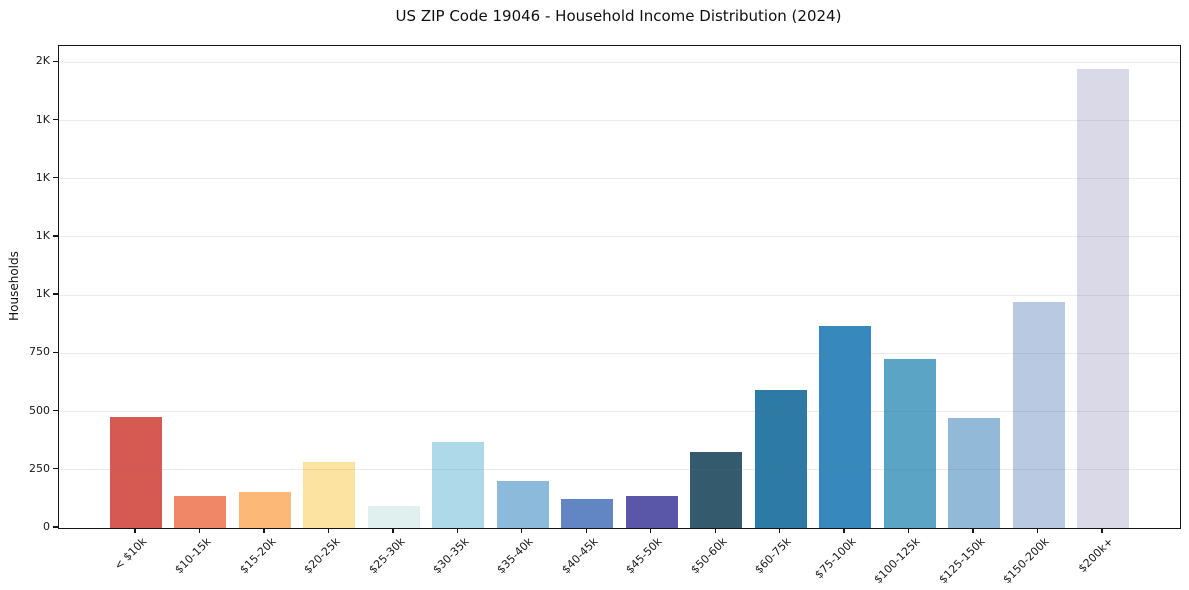 The height and width of the screenshot is (590, 1189). What do you see at coordinates (39, 410) in the screenshot?
I see `y-tick-label: 500` at bounding box center [39, 410].